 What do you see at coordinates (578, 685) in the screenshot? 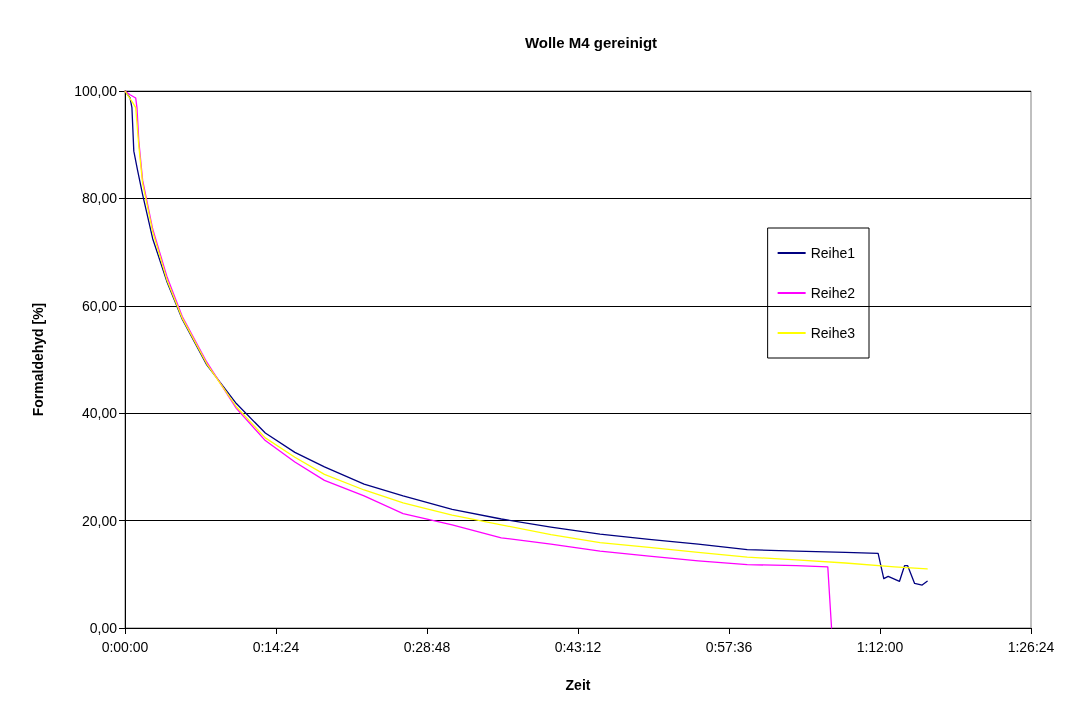
I see `x-axis-title: Zeit` at bounding box center [578, 685].